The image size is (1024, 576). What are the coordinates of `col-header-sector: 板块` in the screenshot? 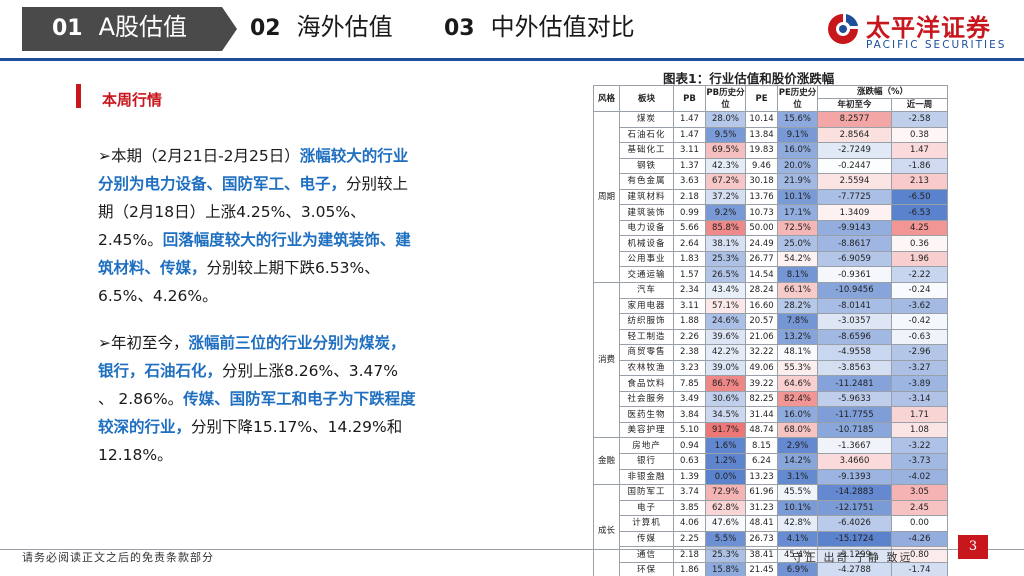 It's located at (646, 98).